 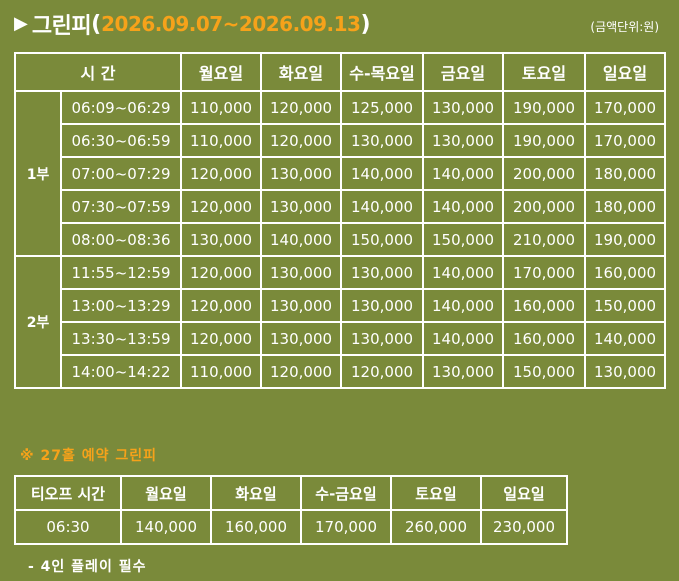 What do you see at coordinates (346, 527) in the screenshot?
I see `promo-price-wed-fri: 170,000` at bounding box center [346, 527].